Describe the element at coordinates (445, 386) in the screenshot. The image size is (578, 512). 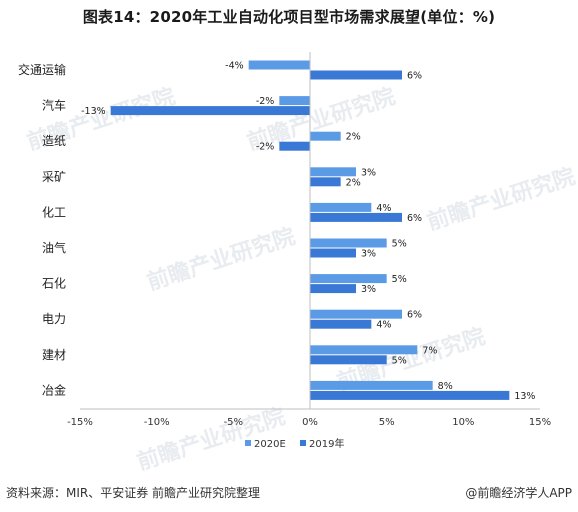
I see `data-label: 8%` at that location.